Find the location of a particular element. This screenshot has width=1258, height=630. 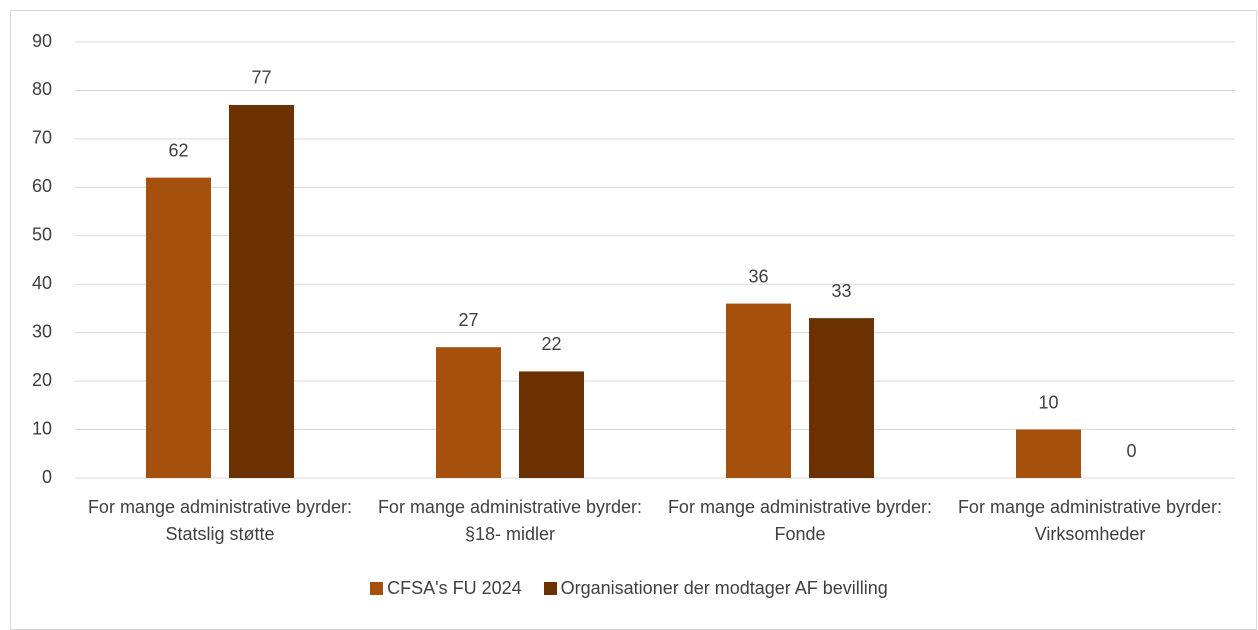

x-tick-label: For mange administrative byrder: Fonde is located at coordinates (800, 520).